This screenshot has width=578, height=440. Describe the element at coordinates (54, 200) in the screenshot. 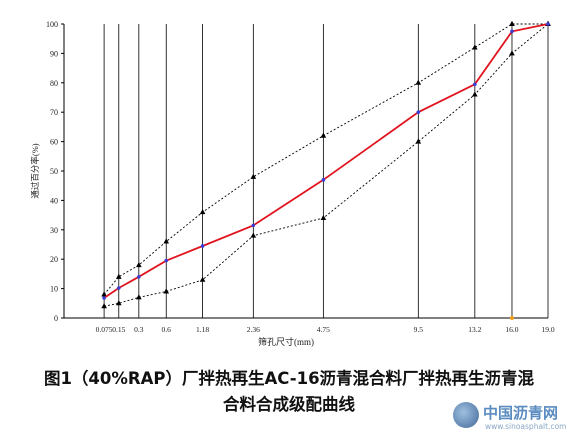

I see `y-tick-label: 40` at that location.